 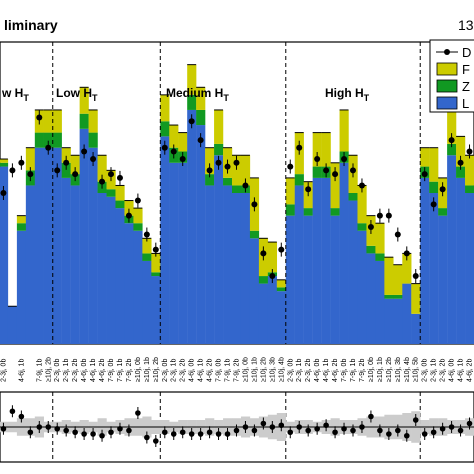 What do you see at coordinates (228, 370) in the screenshot?
I see `tick-label-26: 7-9j, 1b` at bounding box center [228, 370].